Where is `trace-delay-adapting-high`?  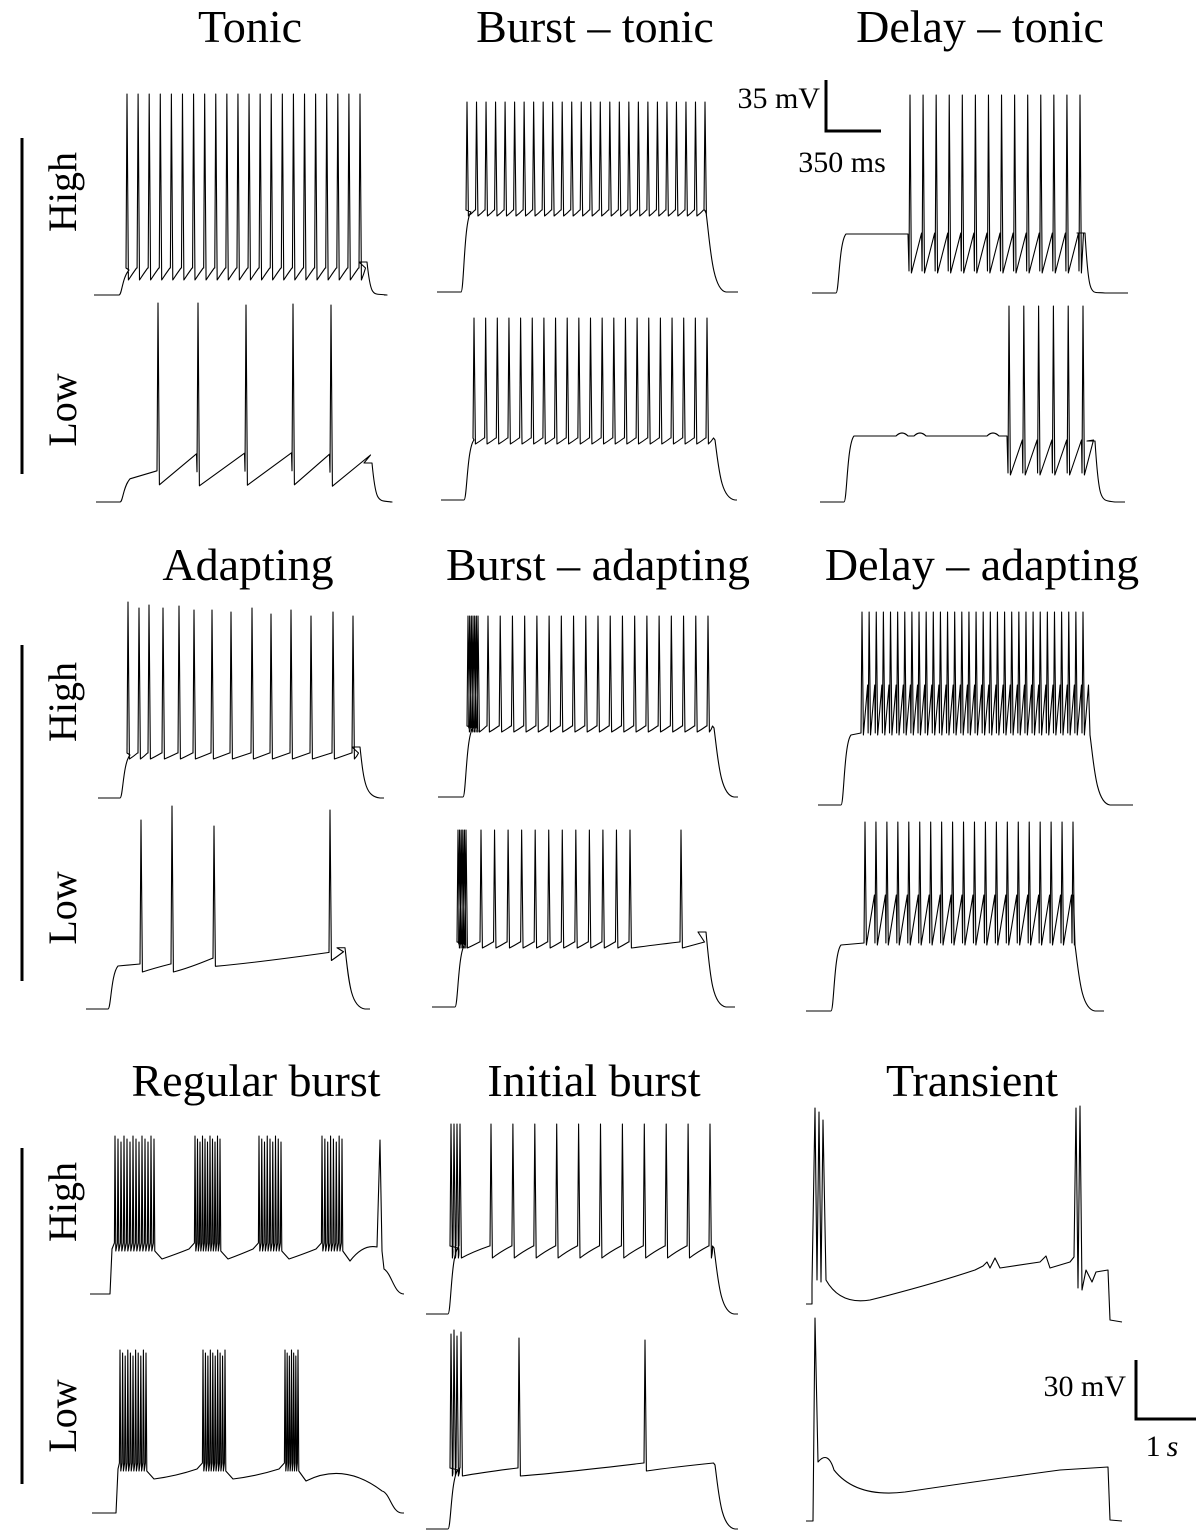 trace-delay-adapting-high is located at coordinates (975, 708).